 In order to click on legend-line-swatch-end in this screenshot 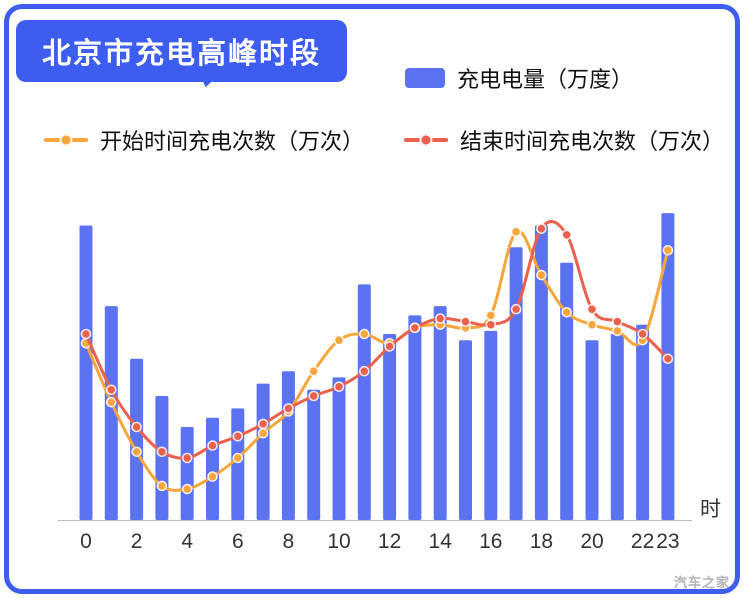, I will do `click(426, 140)`.